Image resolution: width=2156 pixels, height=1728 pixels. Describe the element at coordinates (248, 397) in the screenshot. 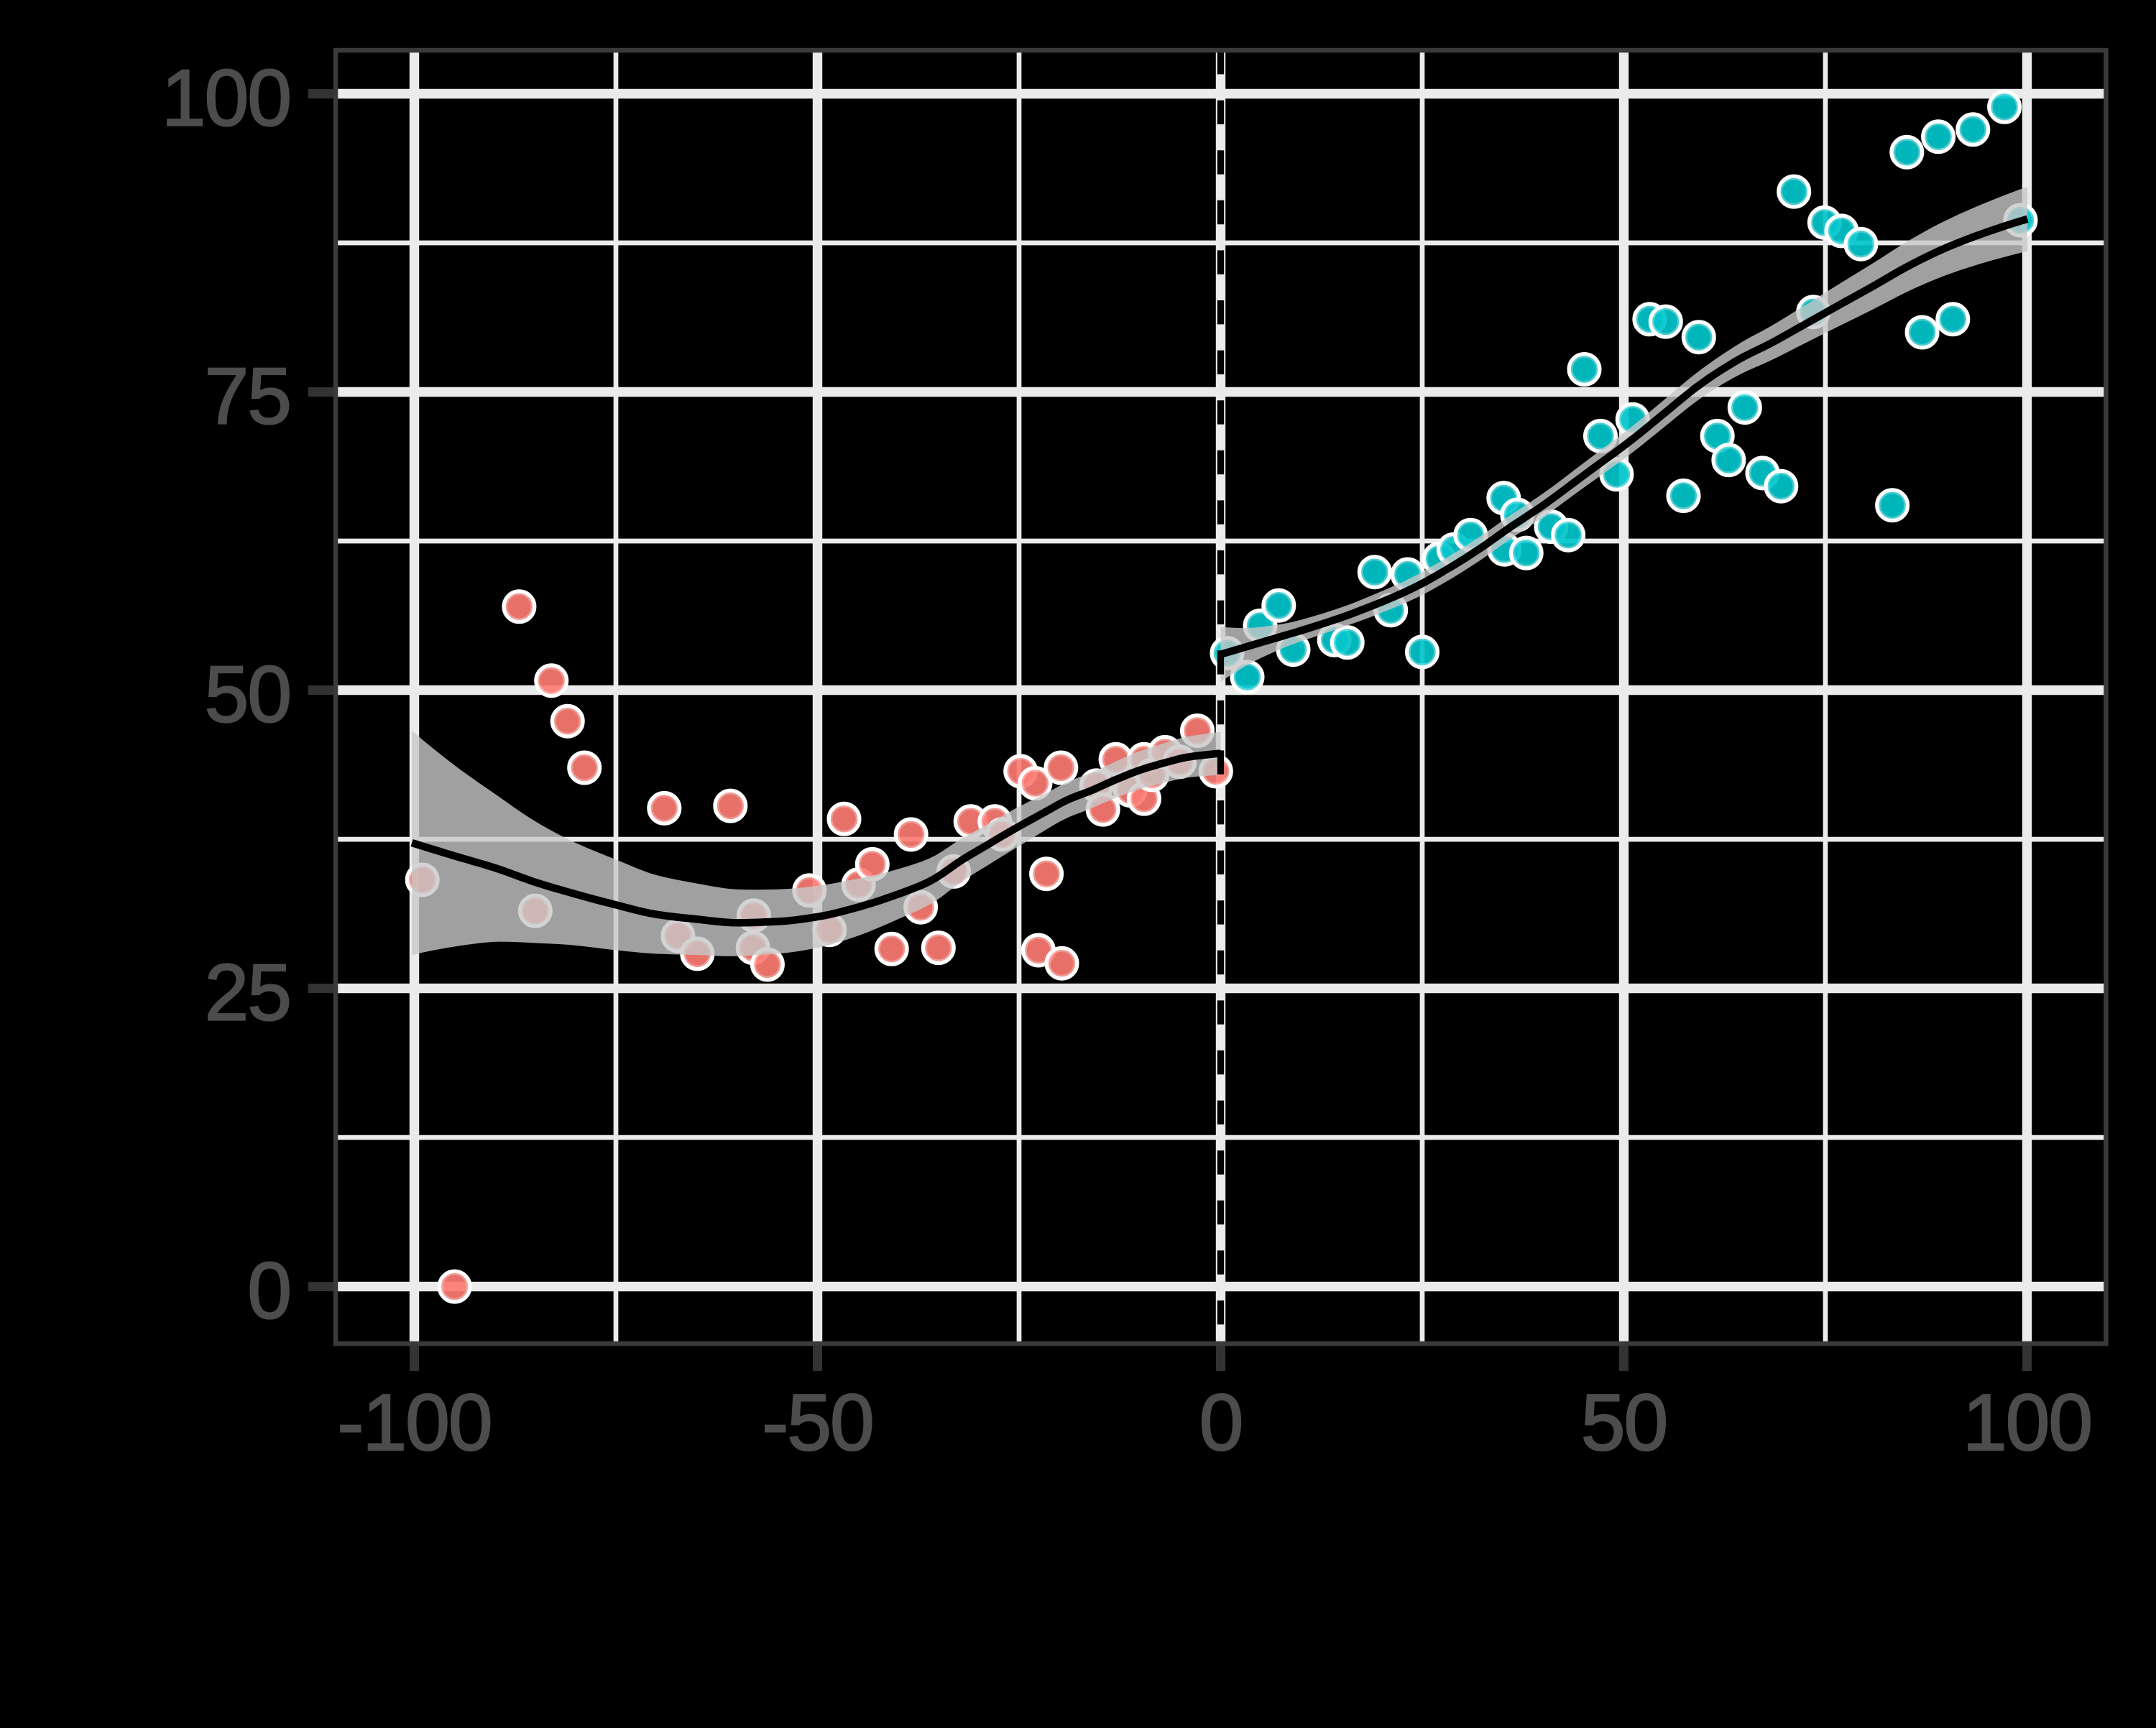

I see `svg-text: 75` at that location.